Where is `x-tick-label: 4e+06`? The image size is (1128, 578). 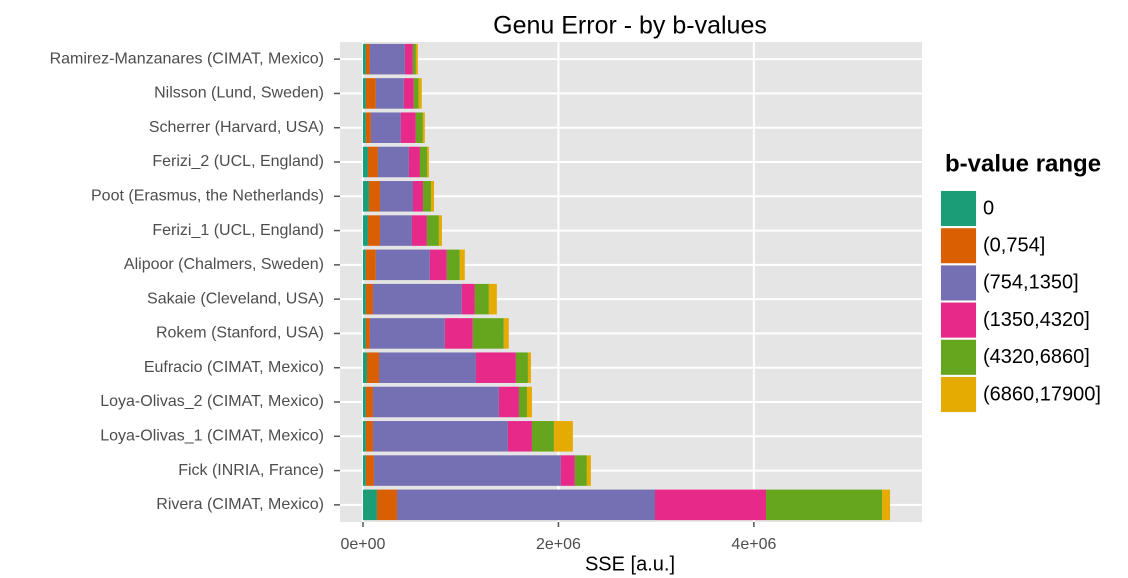 x-tick-label: 4e+06 is located at coordinates (753, 544).